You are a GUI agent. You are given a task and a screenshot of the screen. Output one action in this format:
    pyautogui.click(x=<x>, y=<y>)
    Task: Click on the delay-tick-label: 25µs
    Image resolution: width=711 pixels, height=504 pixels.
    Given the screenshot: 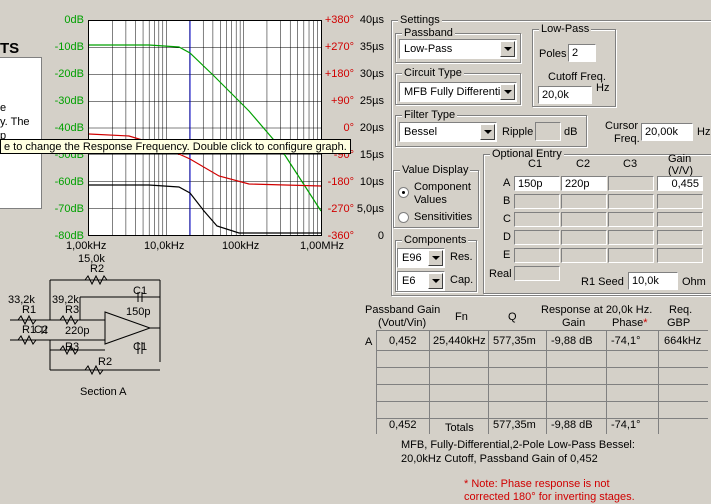 What is the action you would take?
    pyautogui.click(x=371, y=101)
    